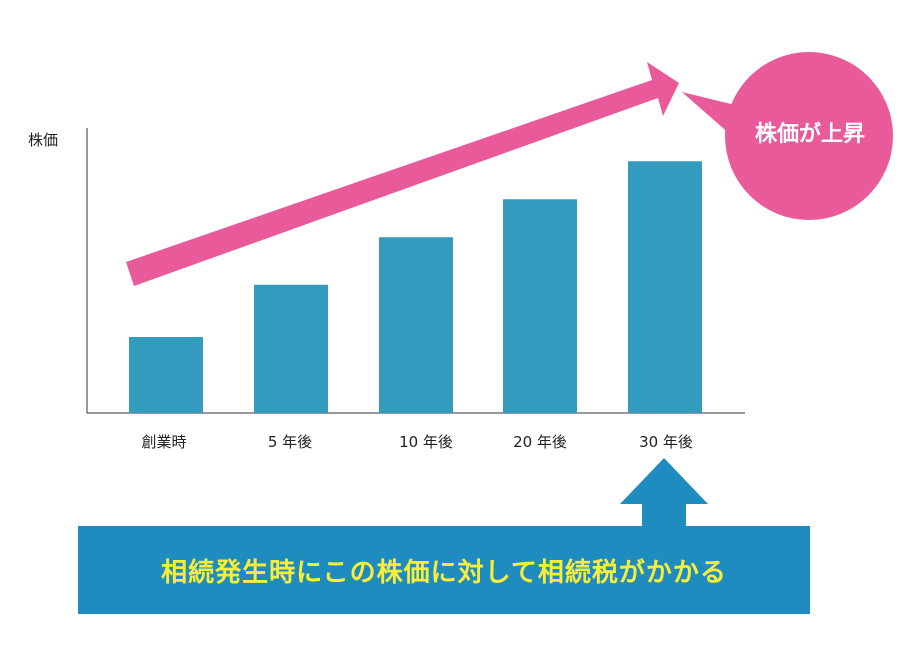 The width and height of the screenshot is (900, 645). I want to click on y-axis-label: 株価, so click(43, 140).